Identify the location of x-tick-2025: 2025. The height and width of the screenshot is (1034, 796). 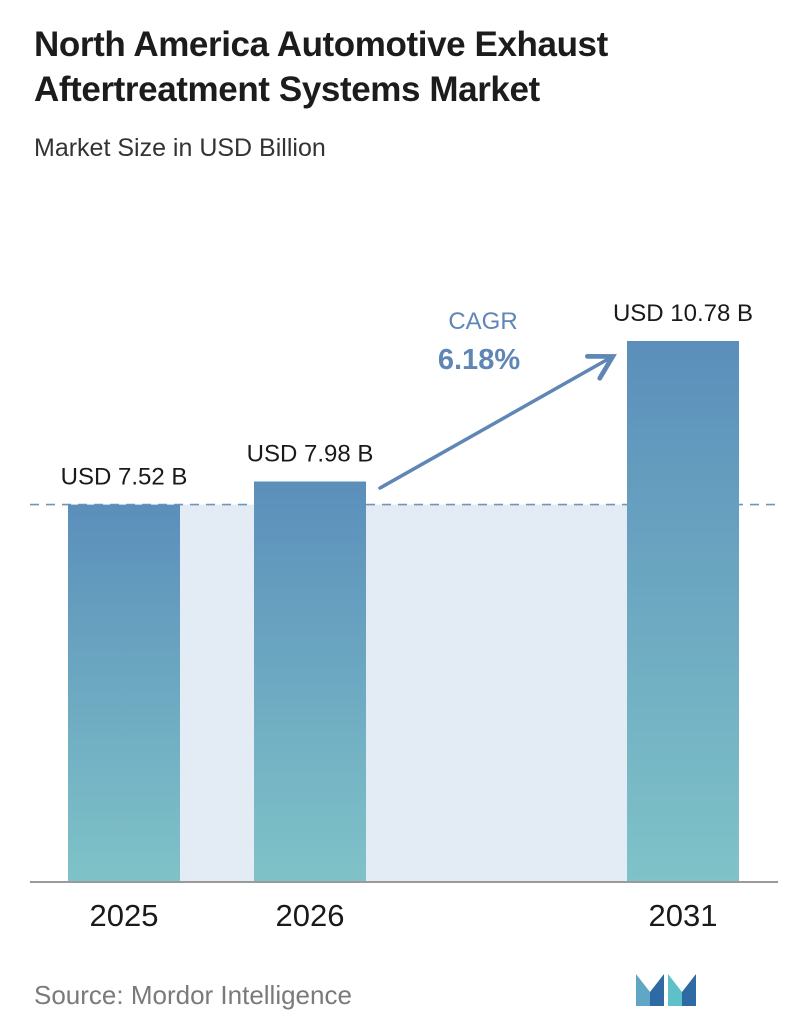
(124, 915).